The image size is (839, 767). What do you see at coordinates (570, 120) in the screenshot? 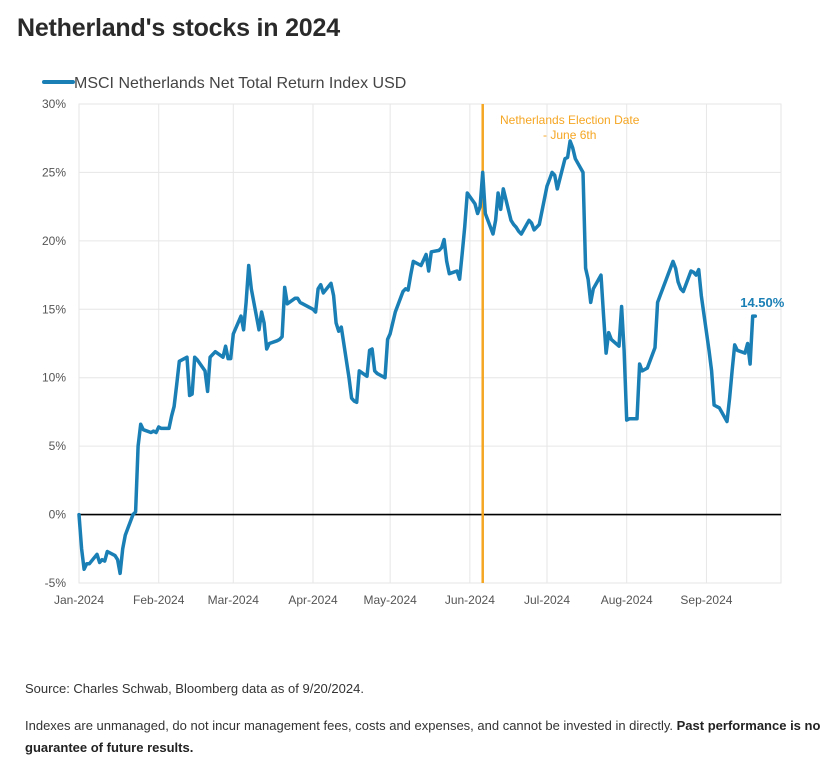
I see `election-date-label: Netherlands Election Date` at bounding box center [570, 120].